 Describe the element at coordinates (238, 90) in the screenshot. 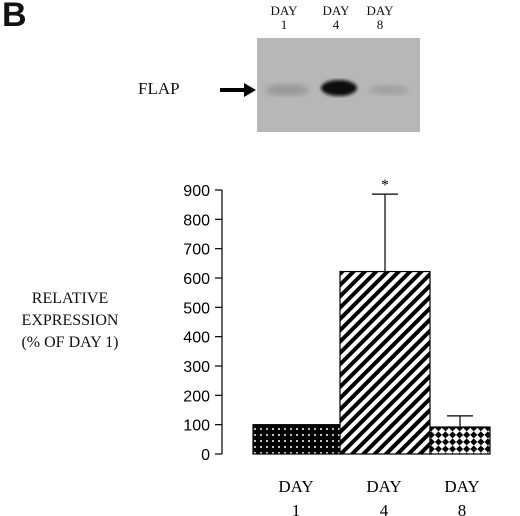

I see `arrow-right-icon` at that location.